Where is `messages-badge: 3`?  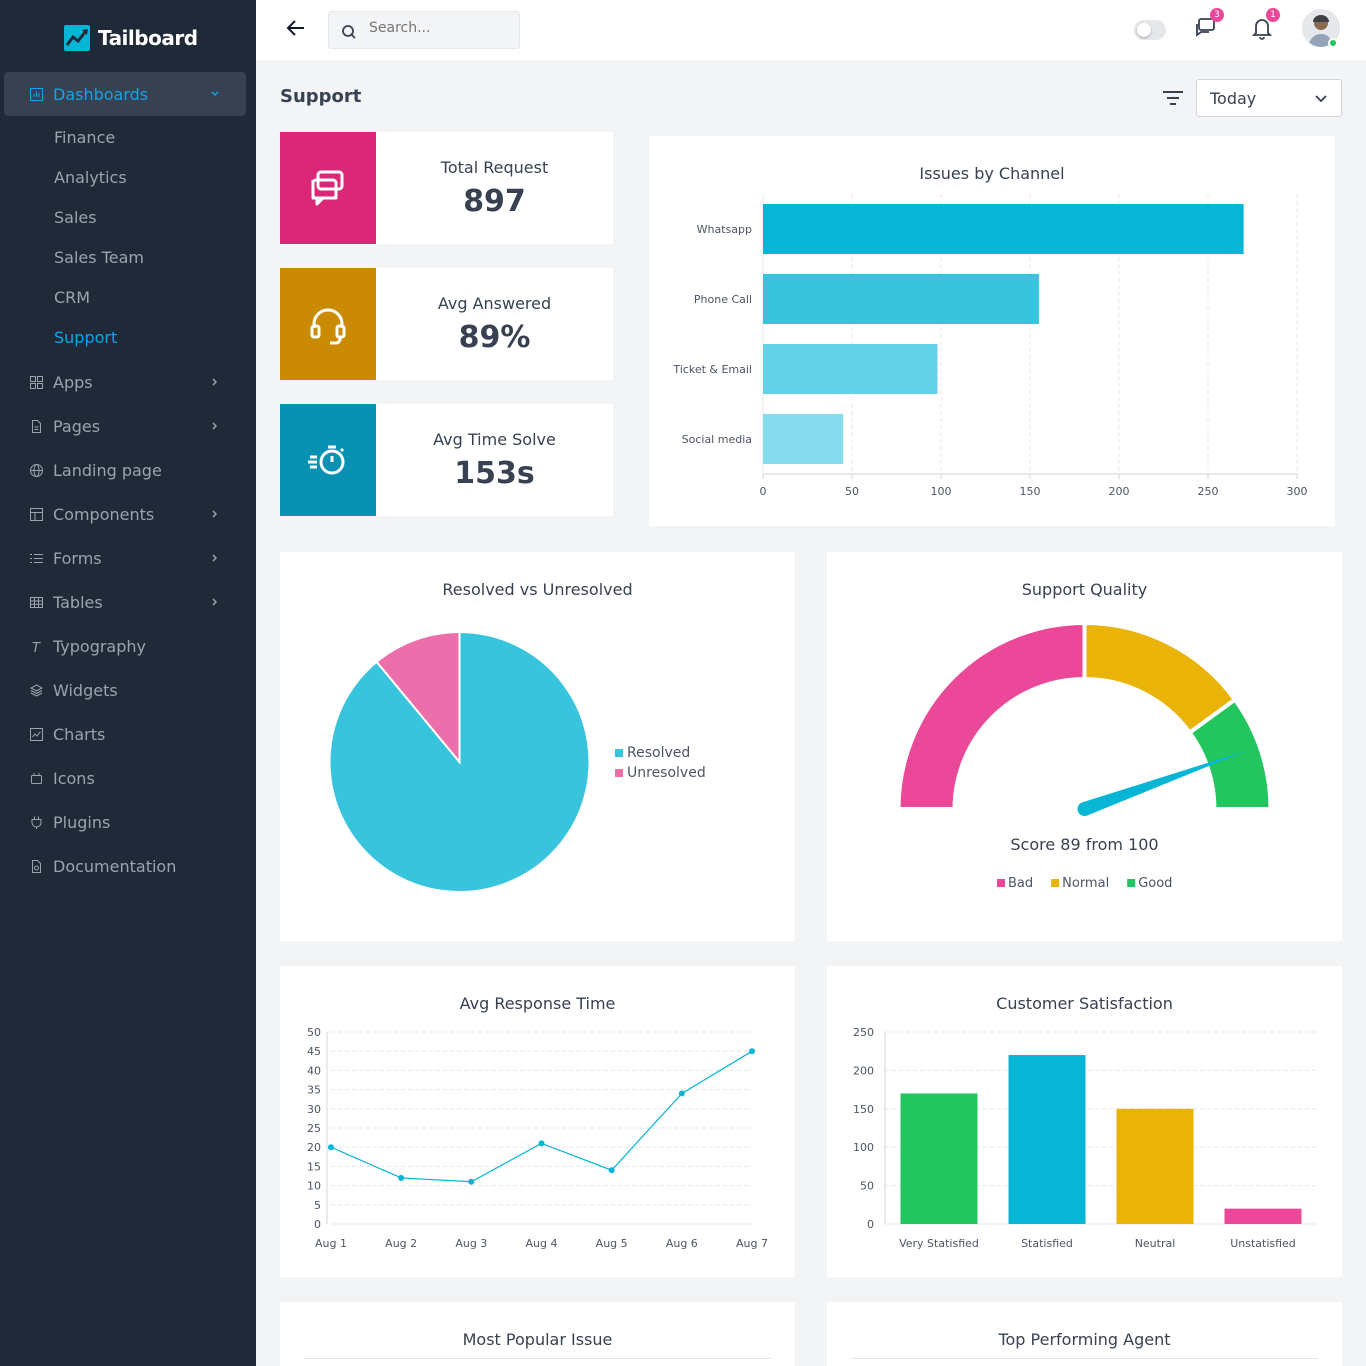
messages-badge: 3 is located at coordinates (1217, 15).